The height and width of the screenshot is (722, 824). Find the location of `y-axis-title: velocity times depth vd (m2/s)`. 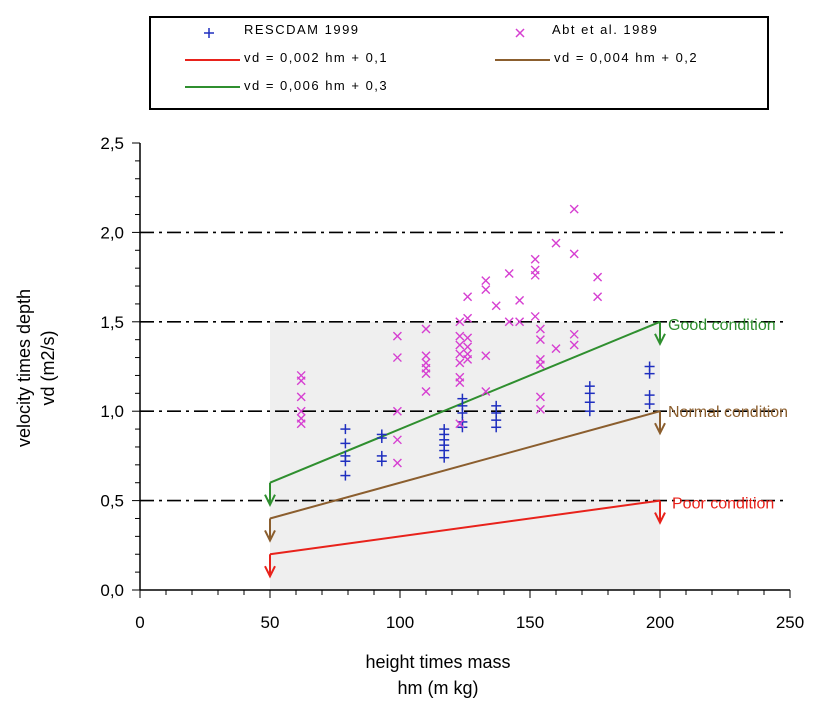

y-axis-title: velocity times depth vd (m2/s) is located at coordinates (36, 368).